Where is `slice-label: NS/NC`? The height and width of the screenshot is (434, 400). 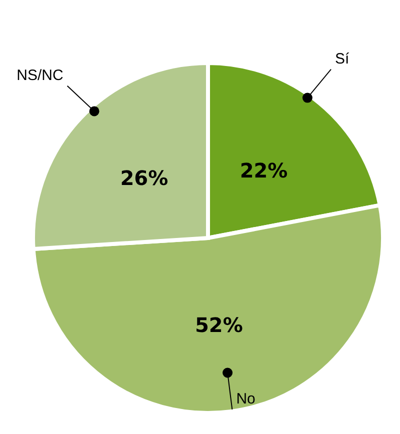
slice-label: NS/NC is located at coordinates (40, 75).